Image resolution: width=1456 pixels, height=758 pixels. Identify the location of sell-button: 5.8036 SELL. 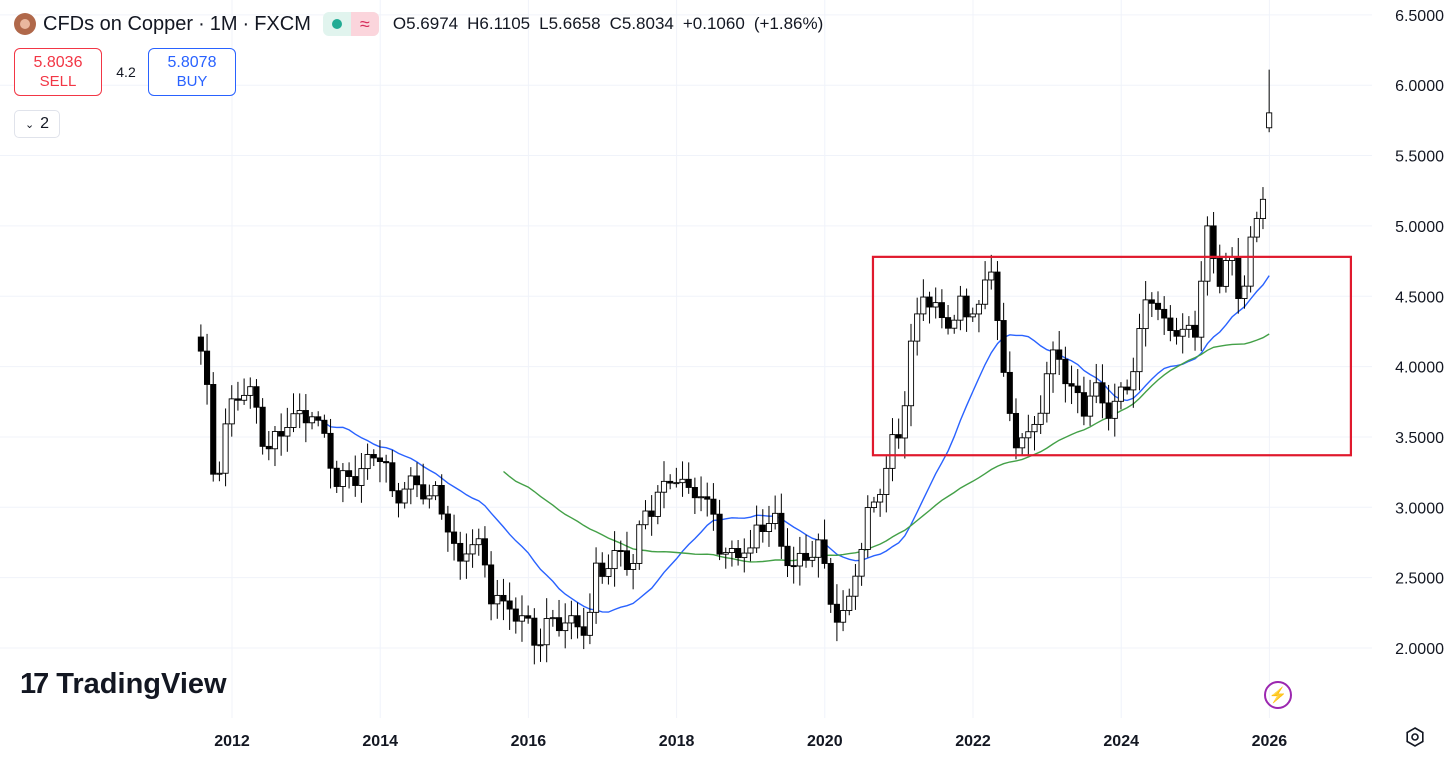
(58, 72).